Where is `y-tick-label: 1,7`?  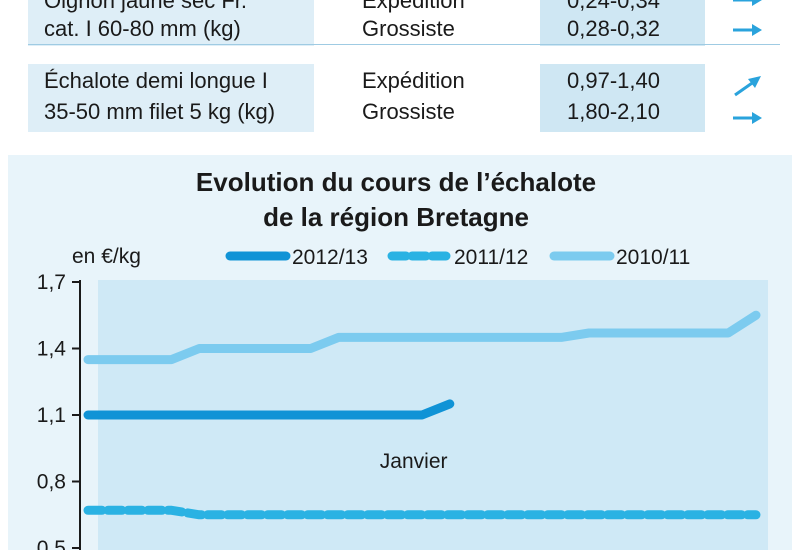
y-tick-label: 1,7 is located at coordinates (51, 282).